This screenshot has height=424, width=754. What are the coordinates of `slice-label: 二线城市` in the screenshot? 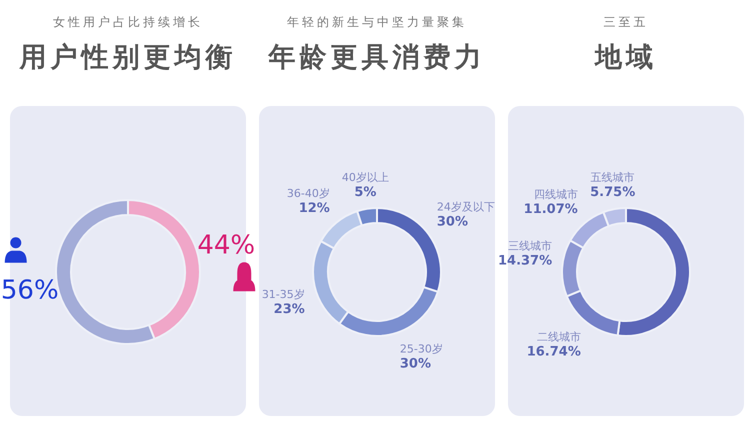 It's located at (558, 337).